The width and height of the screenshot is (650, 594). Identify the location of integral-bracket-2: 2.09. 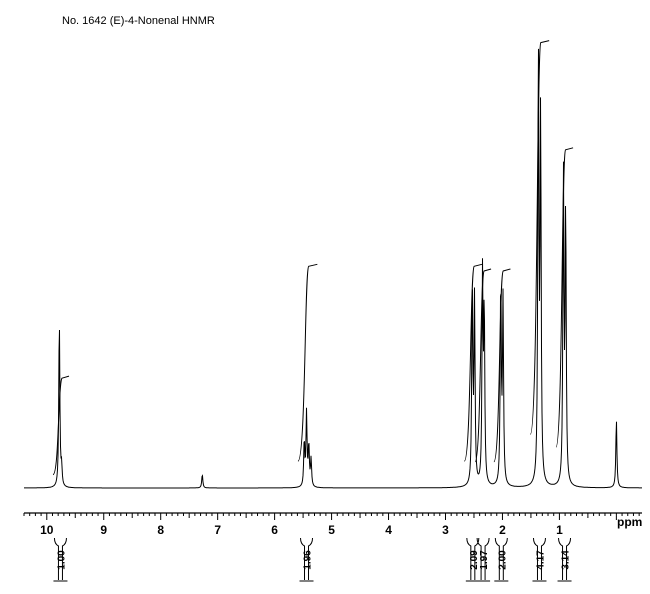
(472, 559).